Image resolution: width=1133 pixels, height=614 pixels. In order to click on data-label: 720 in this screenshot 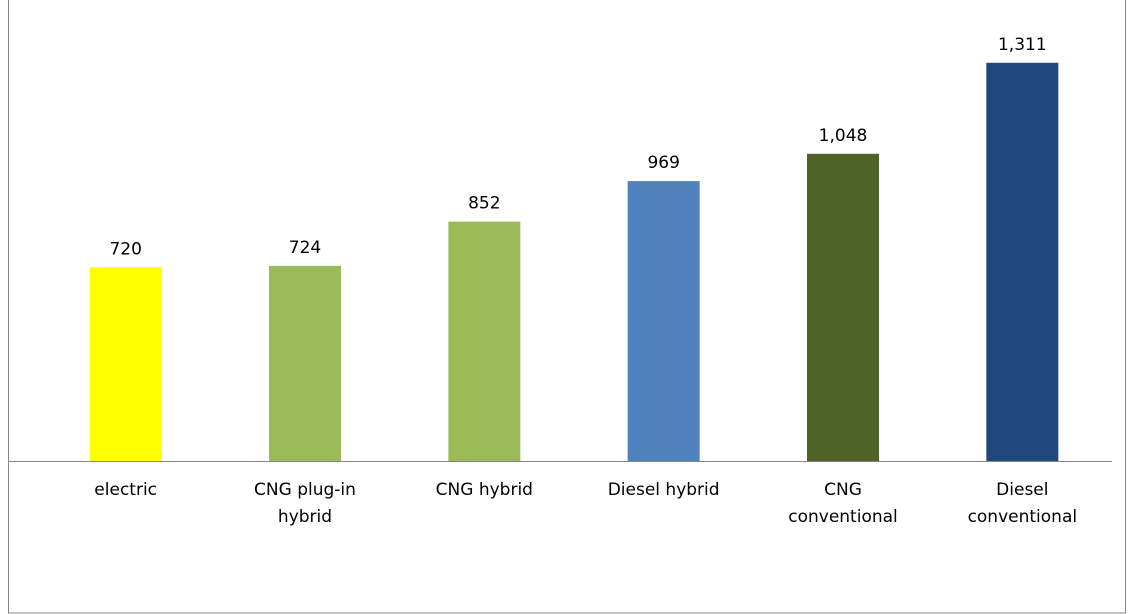, I will do `click(125, 249)`.